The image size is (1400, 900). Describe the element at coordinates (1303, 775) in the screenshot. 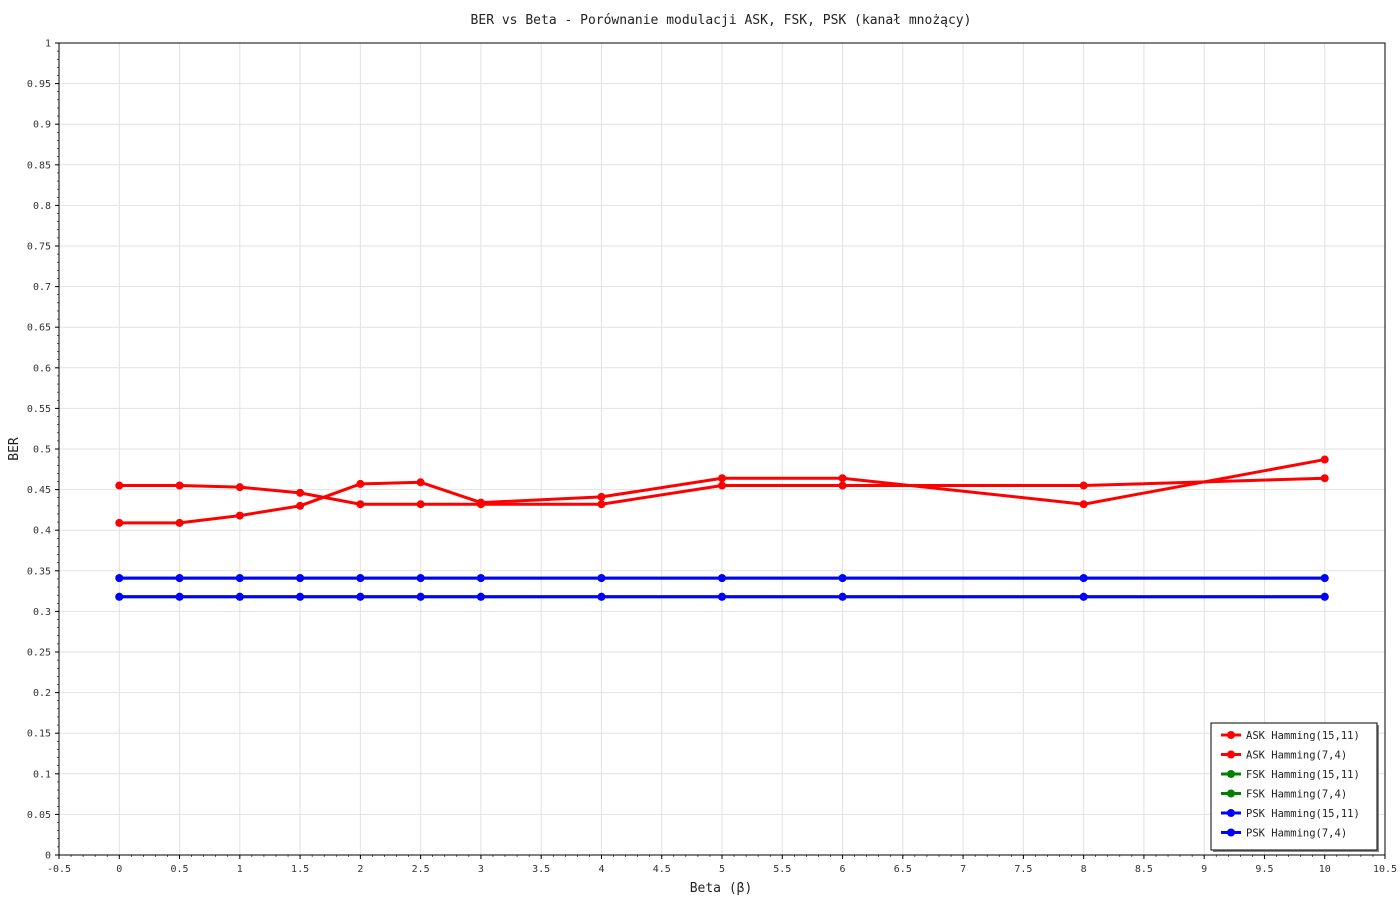

I see `legend-label: FSK Hamming(15,11)` at that location.